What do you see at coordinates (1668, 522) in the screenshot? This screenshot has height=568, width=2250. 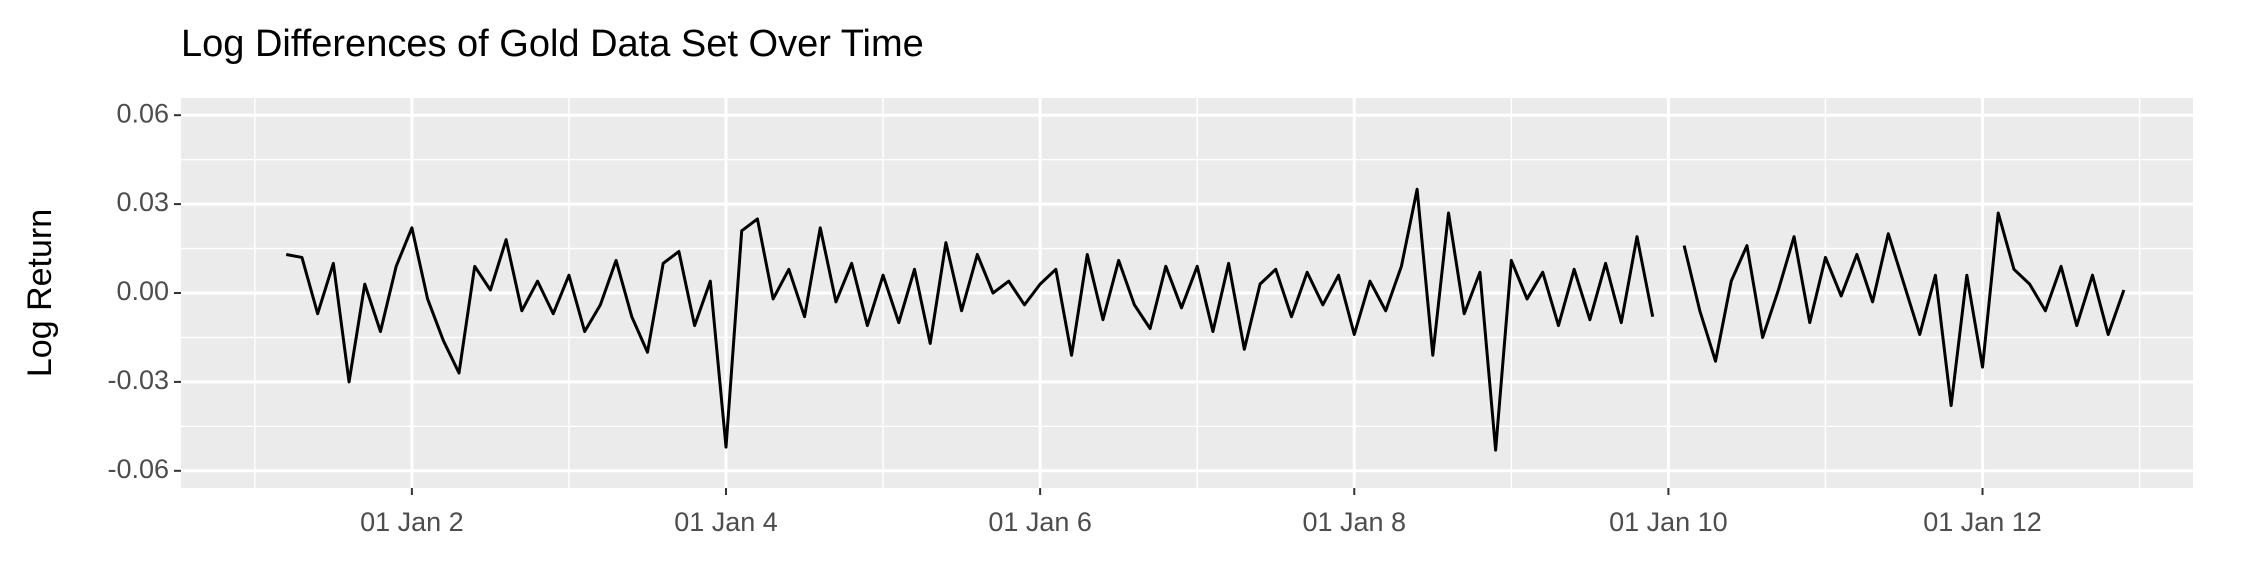 I see `x-tick-label: 01 Jan 10` at bounding box center [1668, 522].